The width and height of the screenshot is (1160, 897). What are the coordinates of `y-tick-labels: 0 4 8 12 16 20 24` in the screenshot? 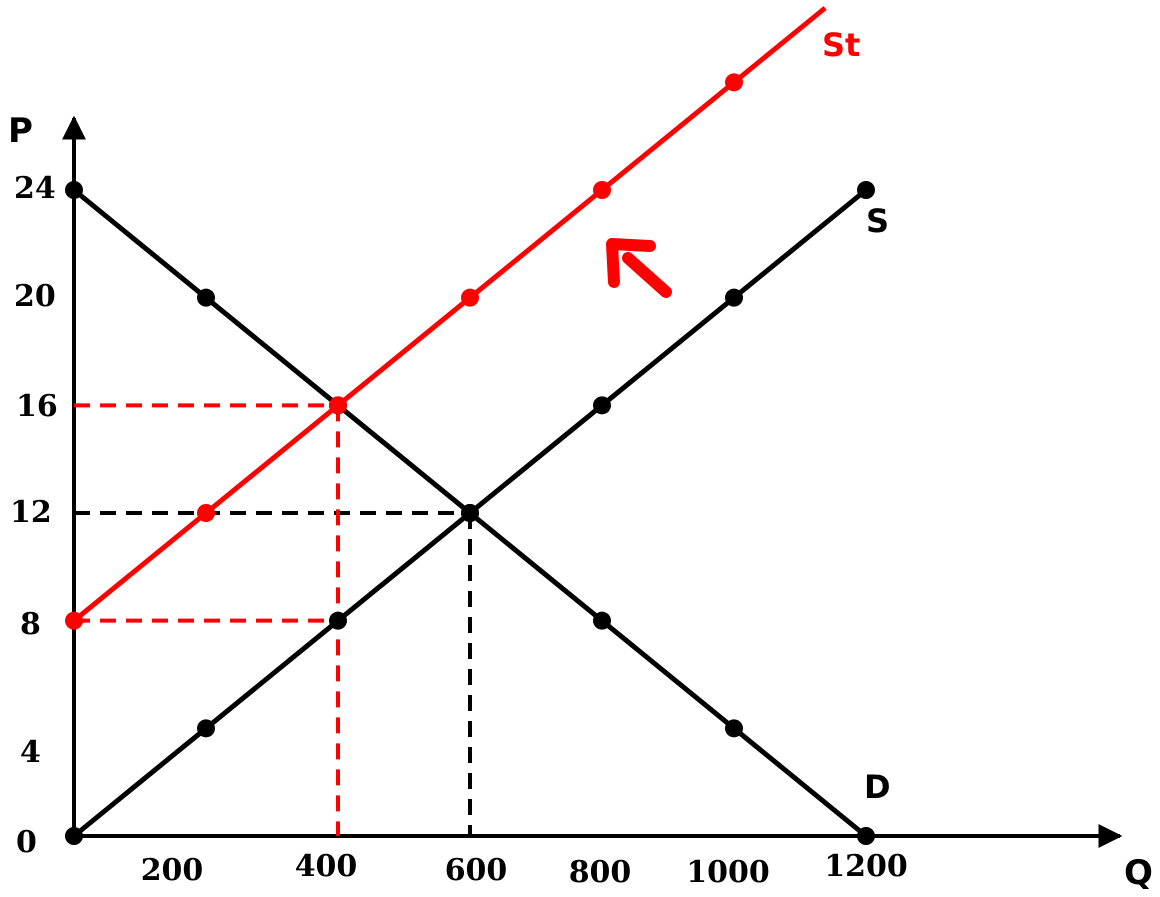 It's located at (34, 515).